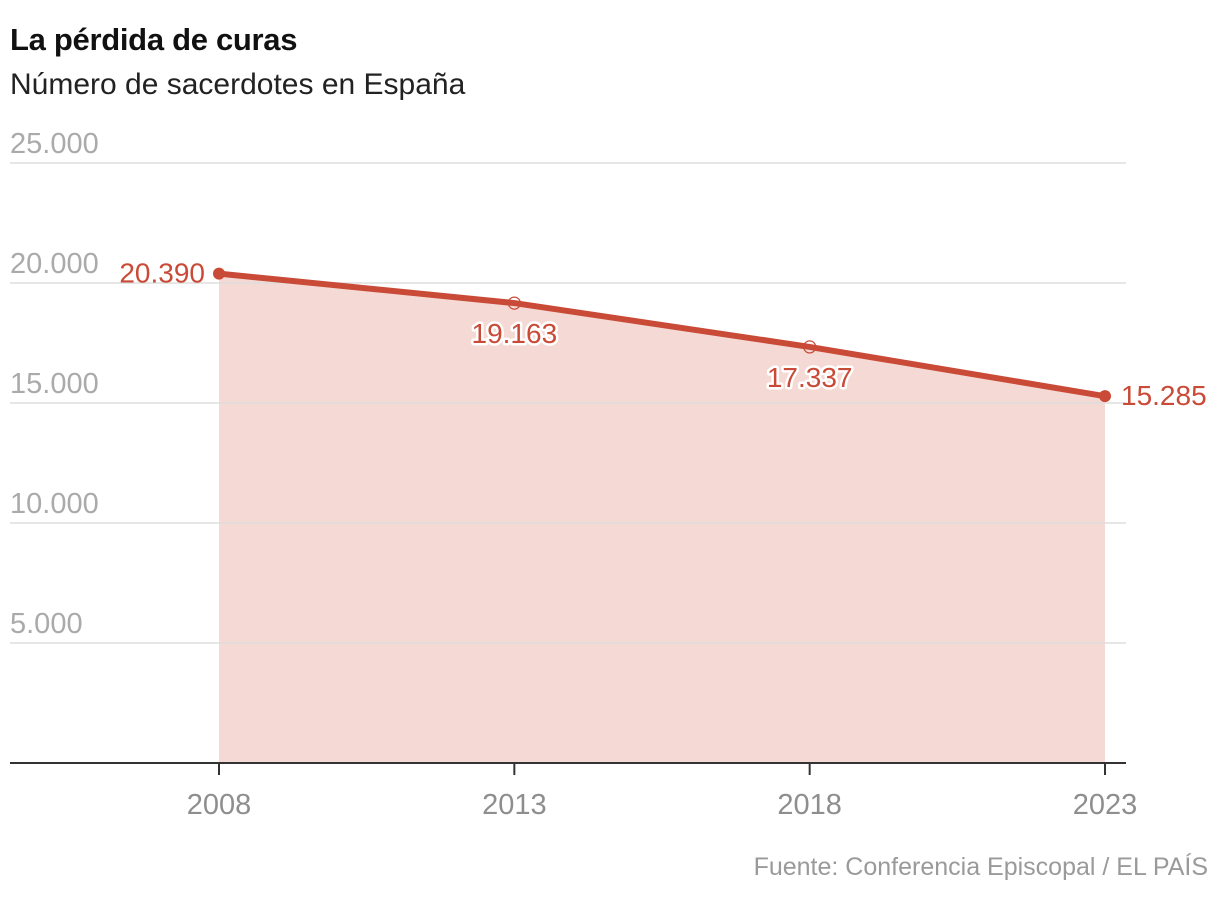  What do you see at coordinates (515, 333) in the screenshot?
I see `data-label: 19.163` at bounding box center [515, 333].